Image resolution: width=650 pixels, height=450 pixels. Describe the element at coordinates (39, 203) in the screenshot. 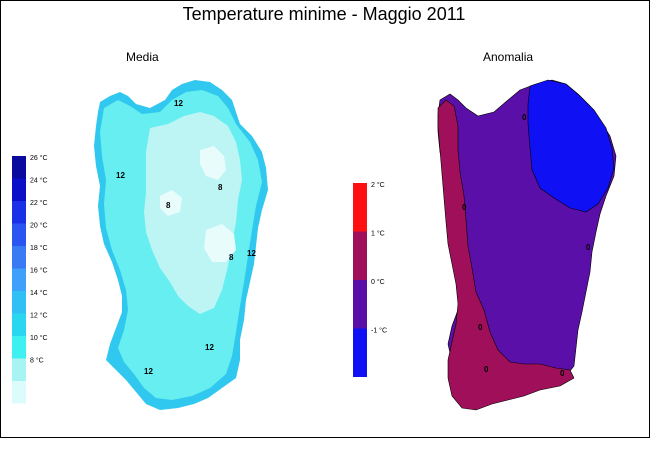

I see `media-legend-label: 22 °C` at that location.